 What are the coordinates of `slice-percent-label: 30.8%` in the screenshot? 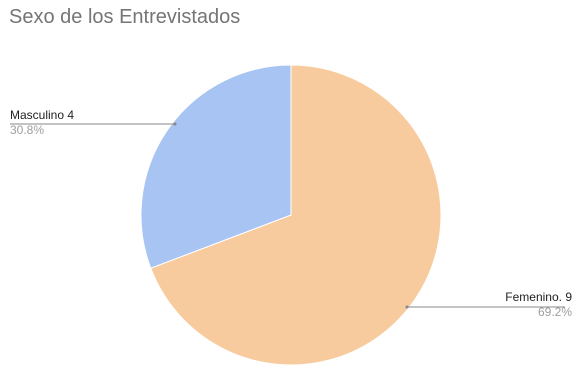 It's located at (27, 130).